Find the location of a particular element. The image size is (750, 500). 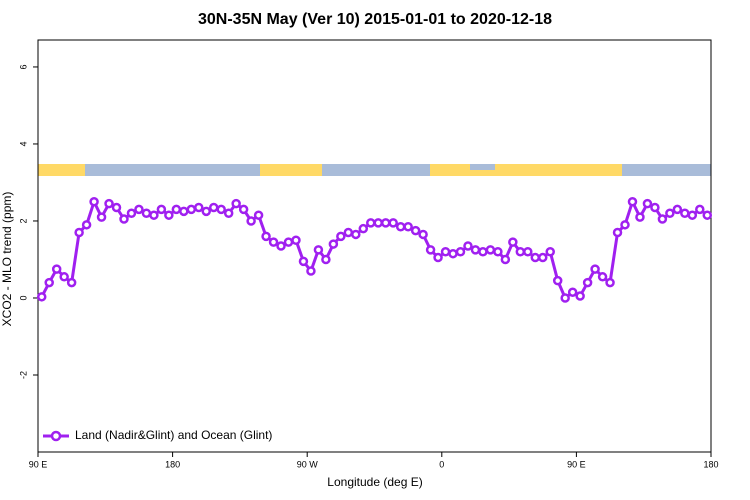

x-tick-label: 0 is located at coordinates (441, 464).